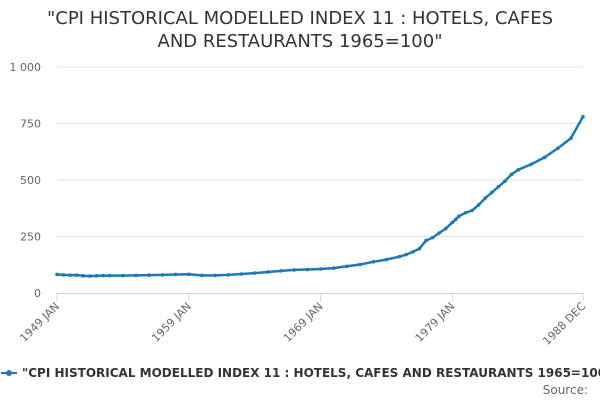  What do you see at coordinates (564, 324) in the screenshot?
I see `x-tick-label: 1988 DEC` at bounding box center [564, 324].